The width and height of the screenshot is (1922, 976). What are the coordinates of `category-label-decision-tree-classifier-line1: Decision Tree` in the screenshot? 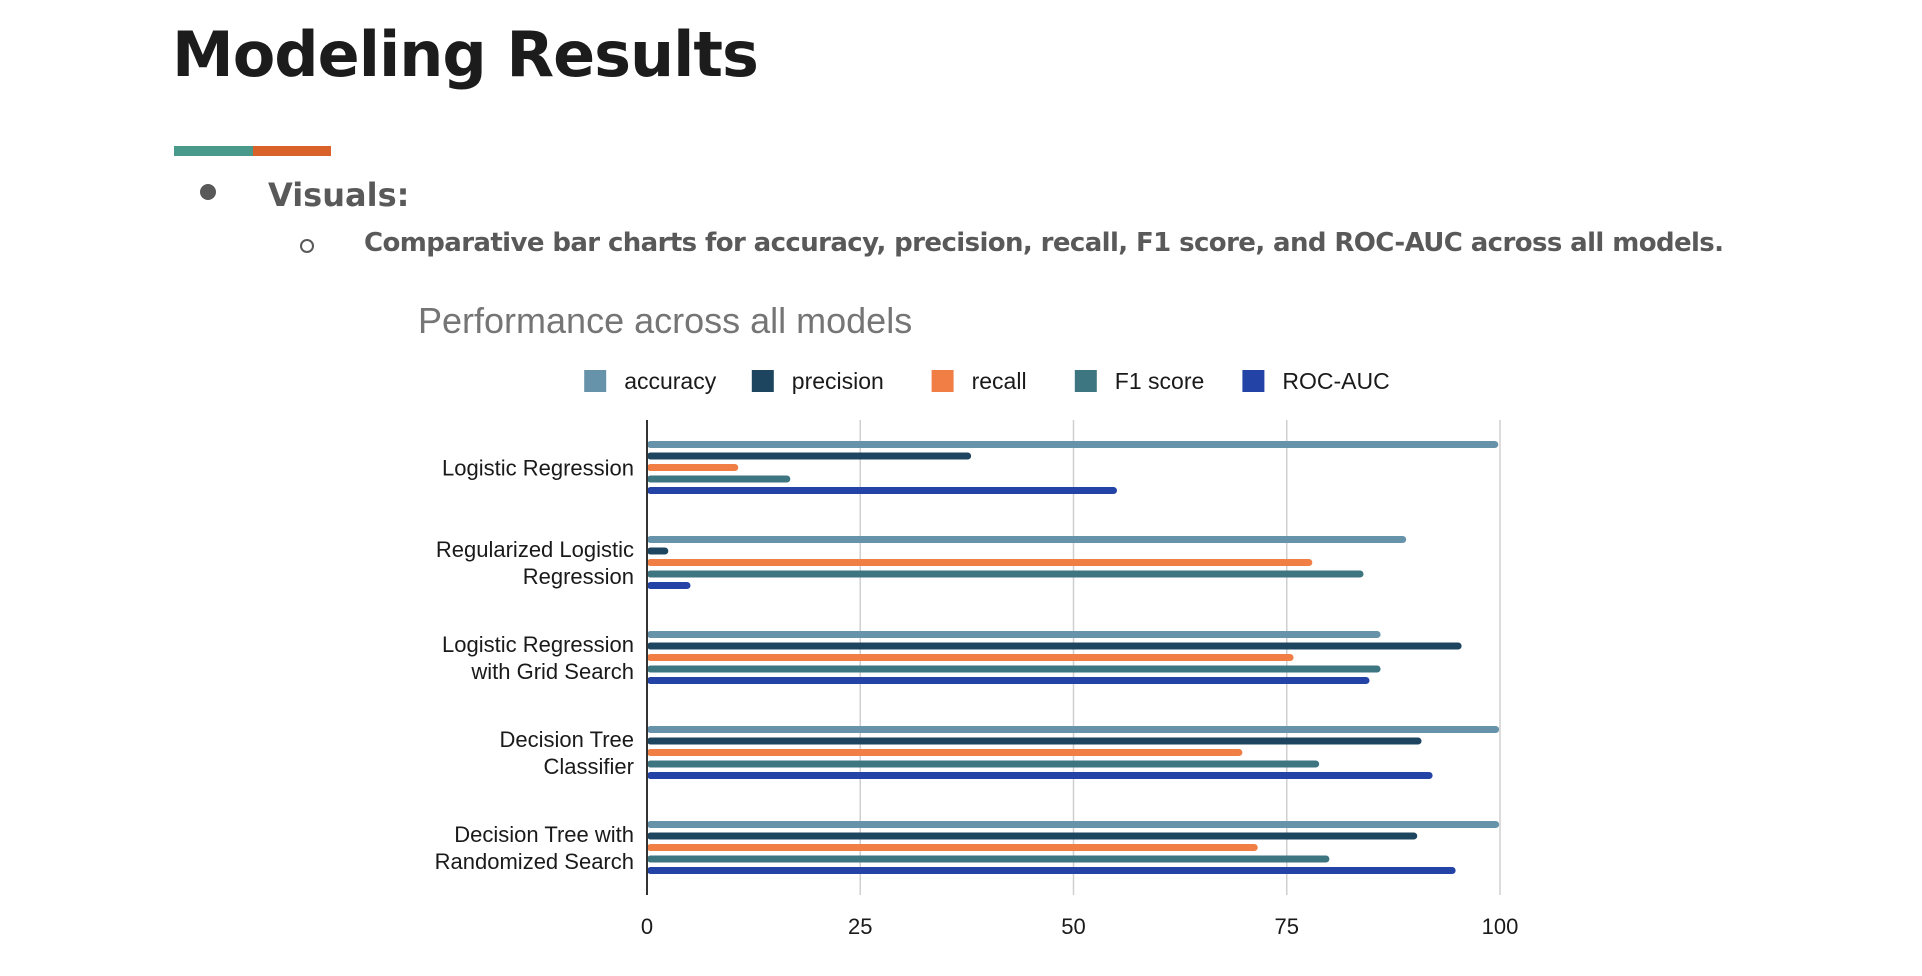 It's located at (566, 739).